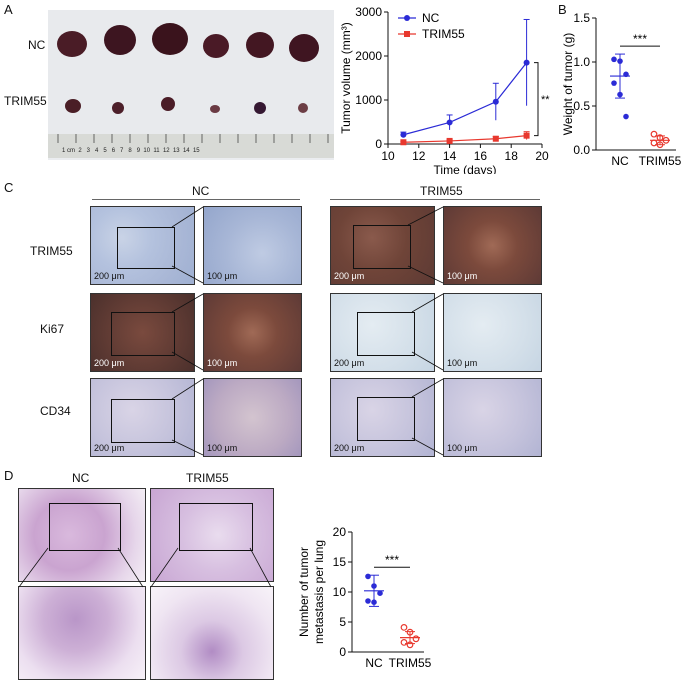  Describe the element at coordinates (252, 417) in the screenshot. I see `ihc-nc-cd34-high: 100 μm` at that location.